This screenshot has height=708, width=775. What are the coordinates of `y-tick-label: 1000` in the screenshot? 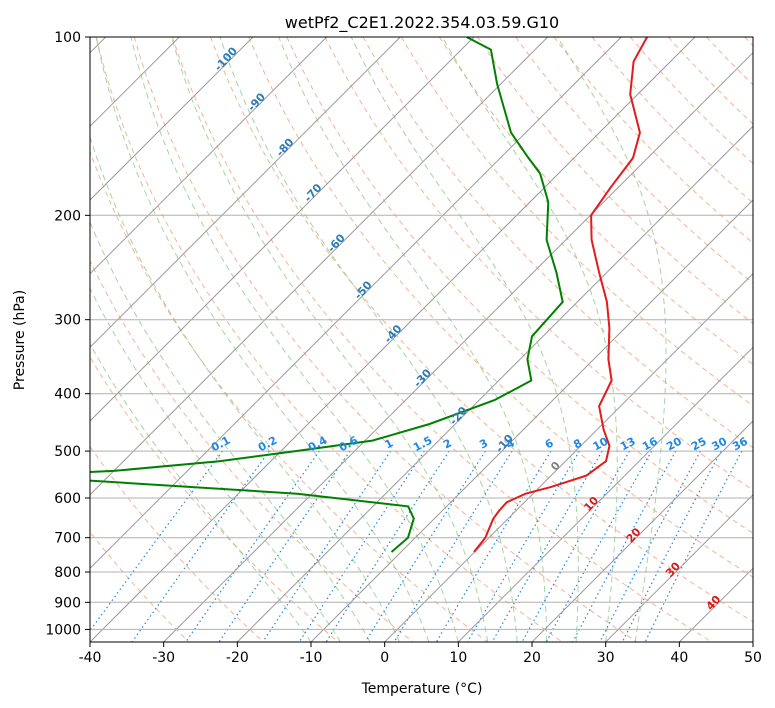 It's located at (63, 630).